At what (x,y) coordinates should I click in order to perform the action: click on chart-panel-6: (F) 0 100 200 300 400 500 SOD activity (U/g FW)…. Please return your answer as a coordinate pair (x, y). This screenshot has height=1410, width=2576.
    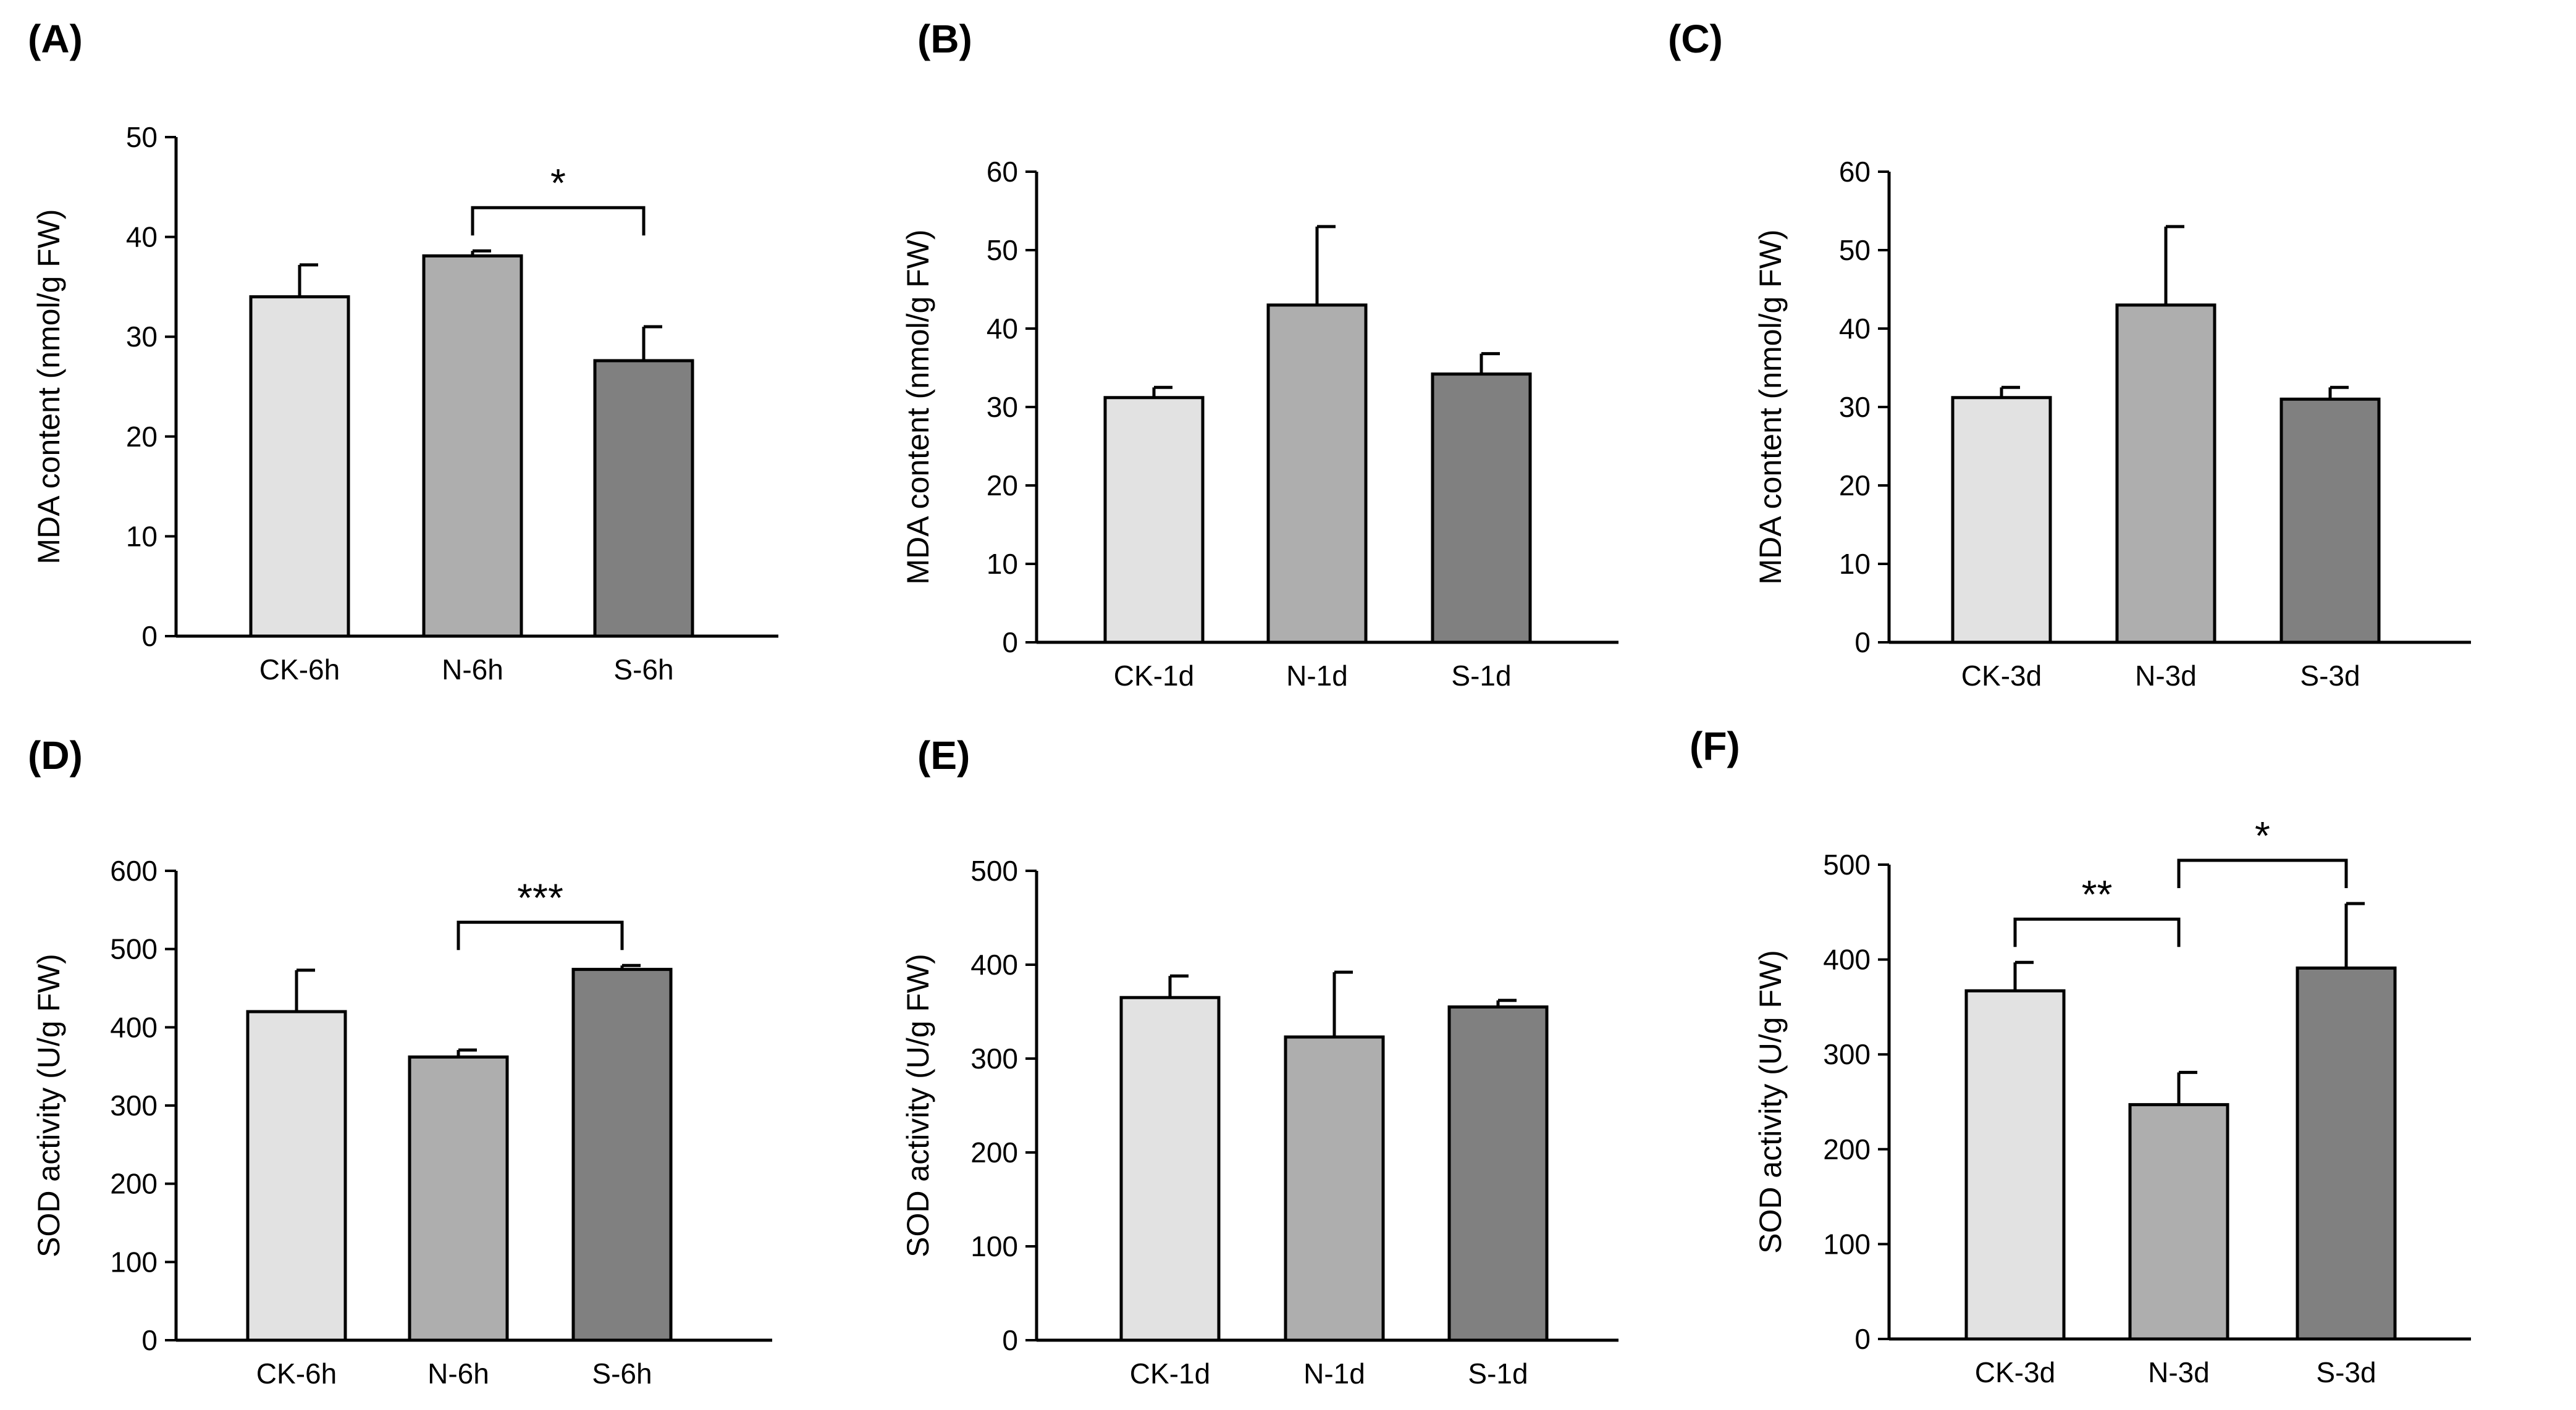
    Looking at the image, I should click on (2080, 1056).